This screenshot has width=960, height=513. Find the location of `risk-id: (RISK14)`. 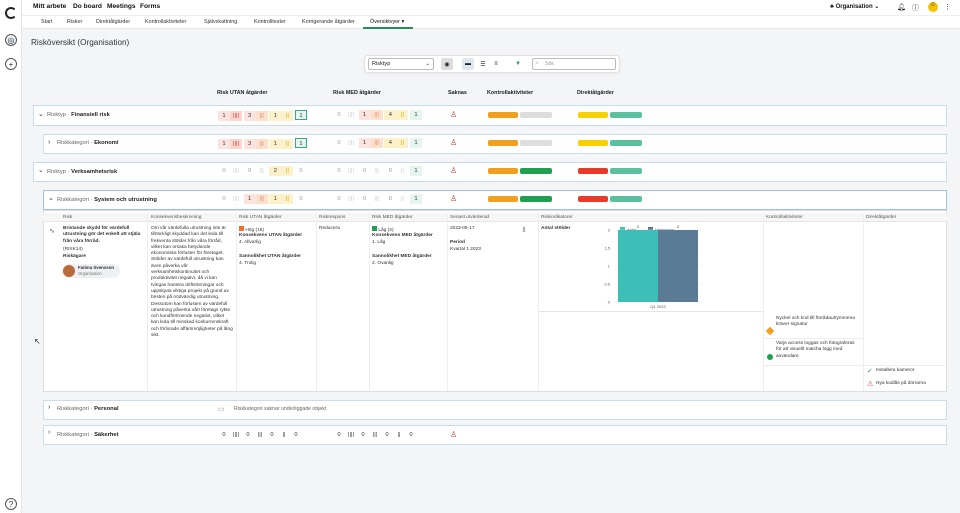

risk-id: (RISK14) is located at coordinates (73, 249).